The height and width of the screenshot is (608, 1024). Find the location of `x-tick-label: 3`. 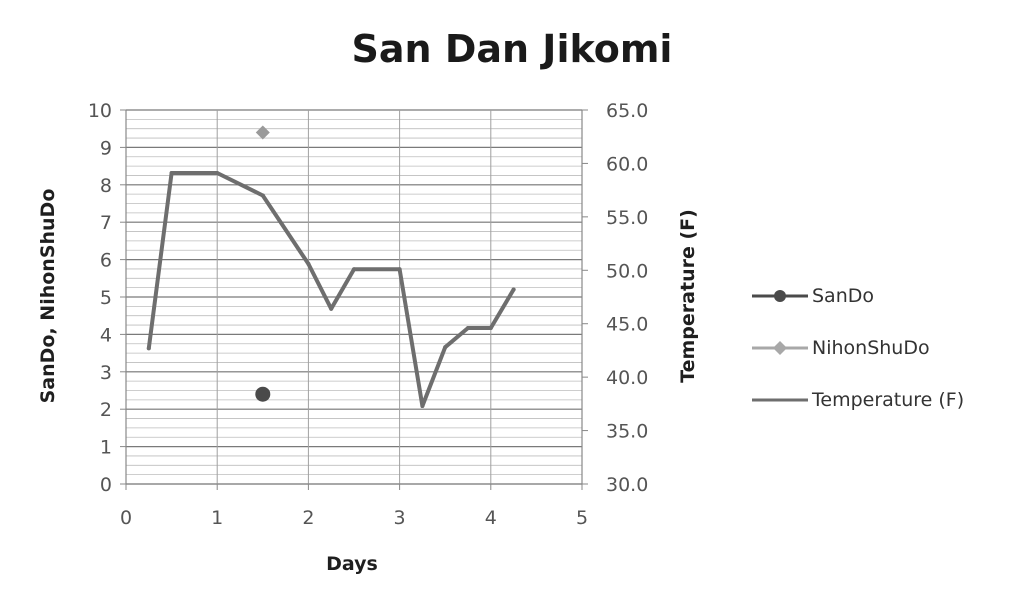

x-tick-label: 3 is located at coordinates (400, 518).